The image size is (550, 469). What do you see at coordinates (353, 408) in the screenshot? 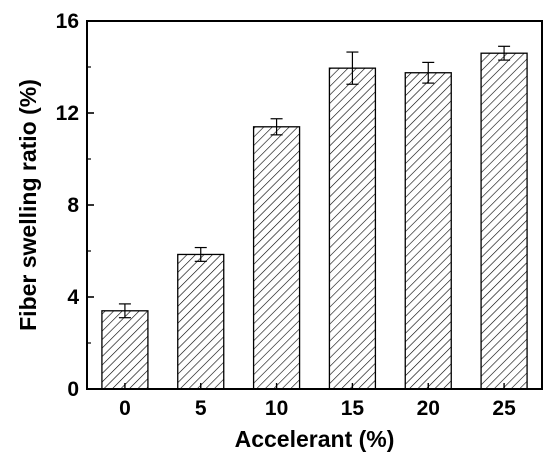
I see `x-tick-label: 15` at bounding box center [353, 408].